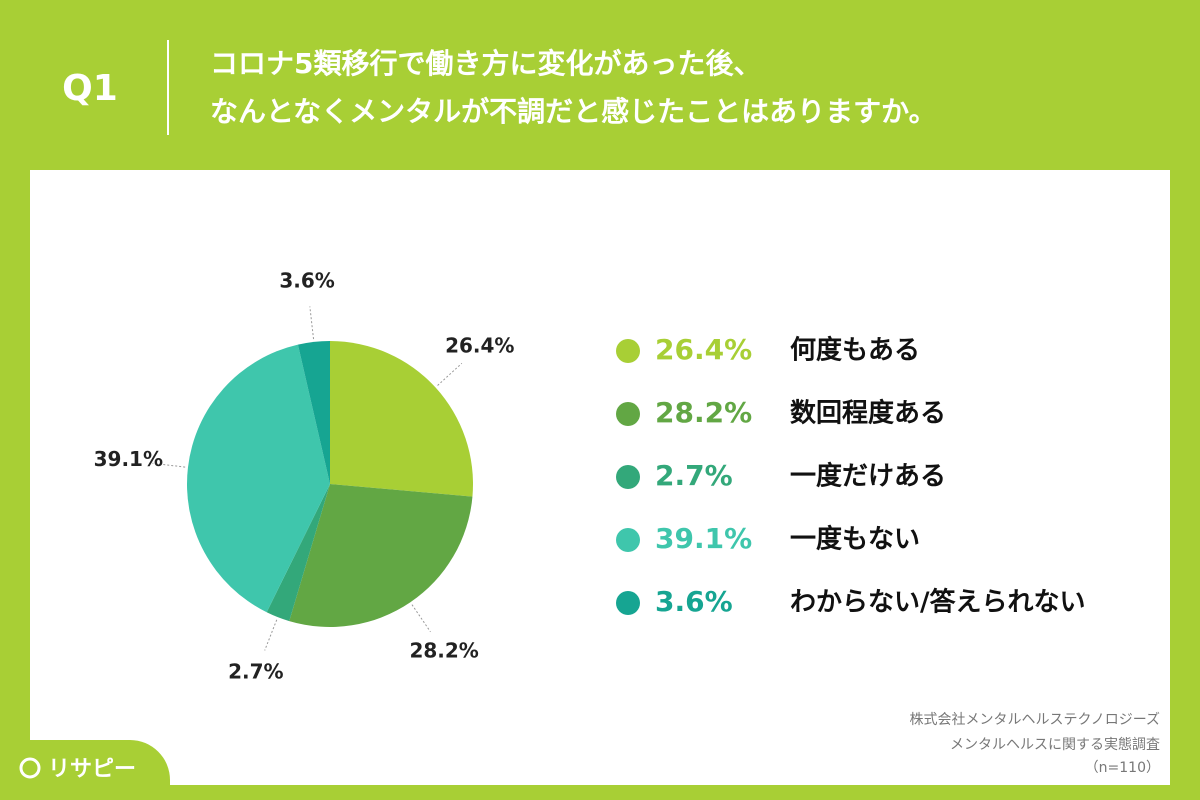 The height and width of the screenshot is (800, 1200). I want to click on footnote: （n=110）, so click(1122, 768).